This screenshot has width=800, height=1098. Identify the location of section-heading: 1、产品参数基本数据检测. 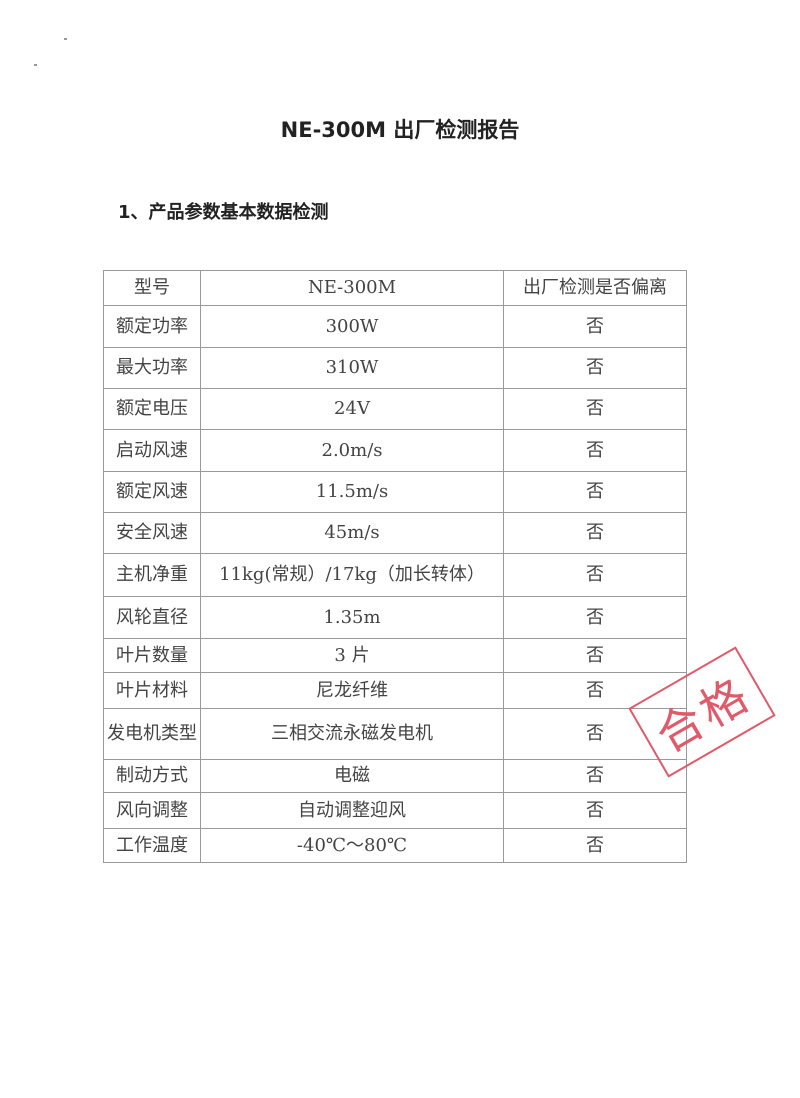
(223, 212).